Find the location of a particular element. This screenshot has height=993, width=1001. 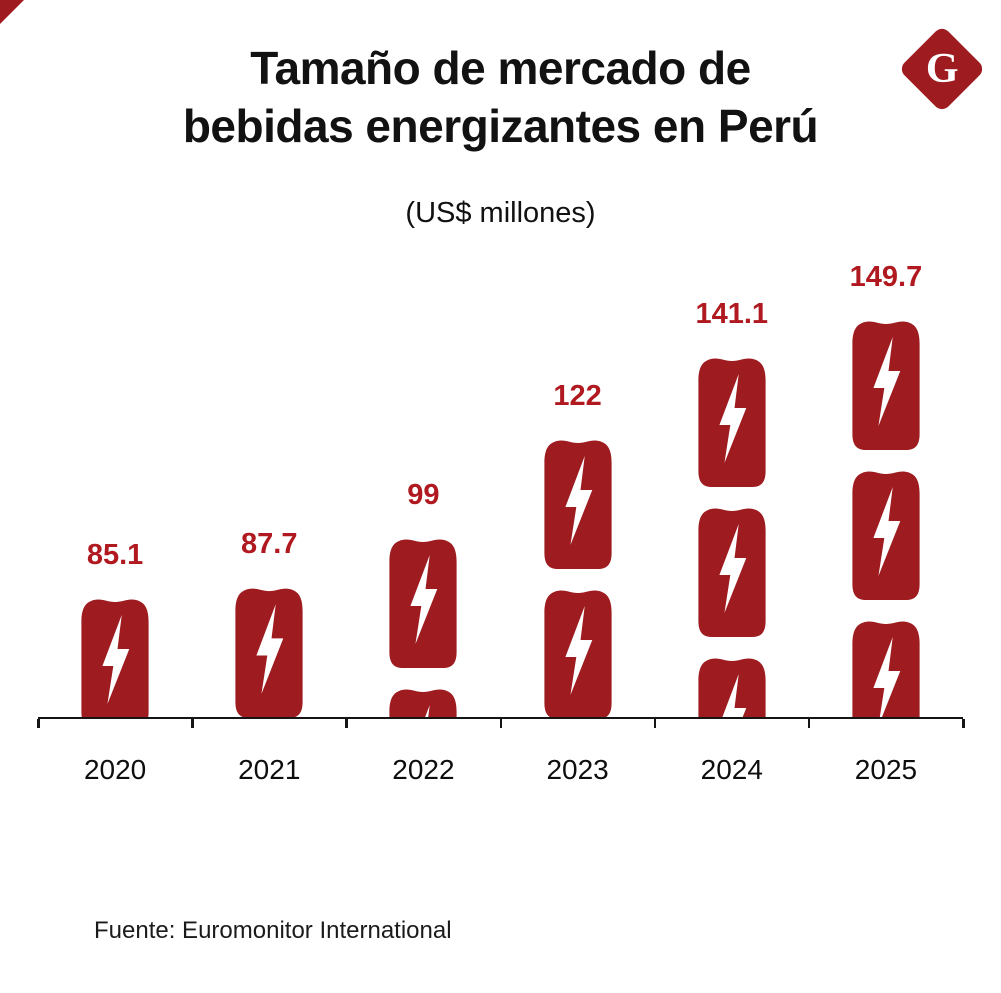

title-line-1: Tamaño de mercado de is located at coordinates (500, 68).